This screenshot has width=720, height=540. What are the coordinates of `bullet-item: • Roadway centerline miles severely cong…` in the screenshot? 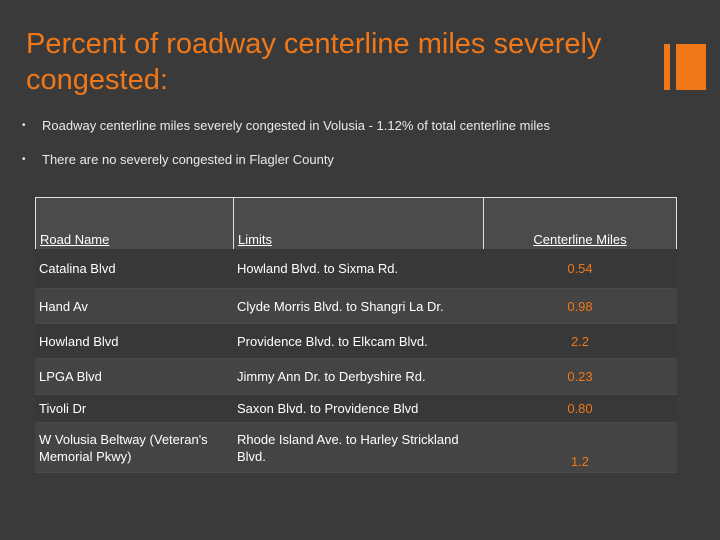 It's located at (352, 126).